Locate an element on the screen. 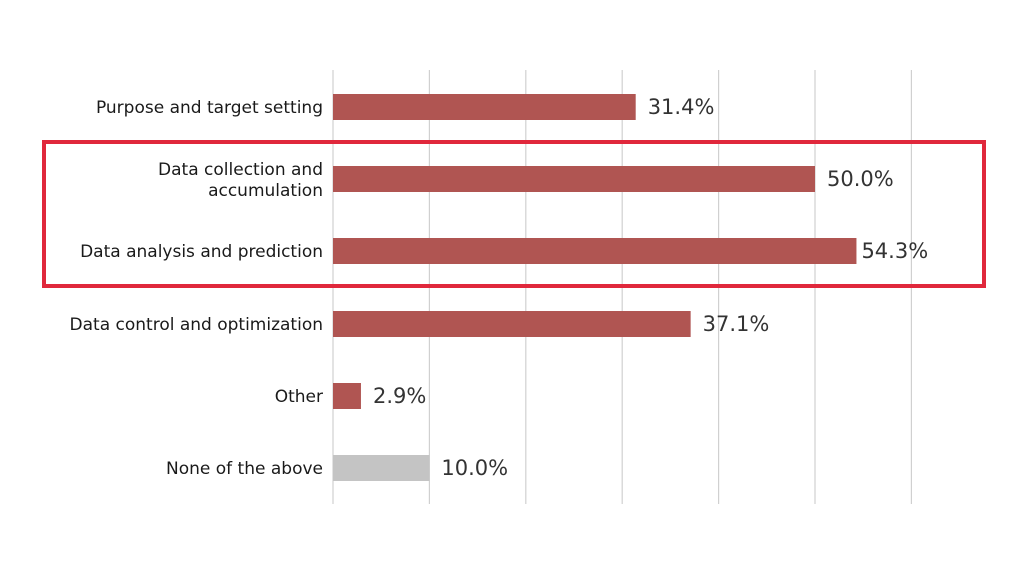  category-label: Other is located at coordinates (299, 397).